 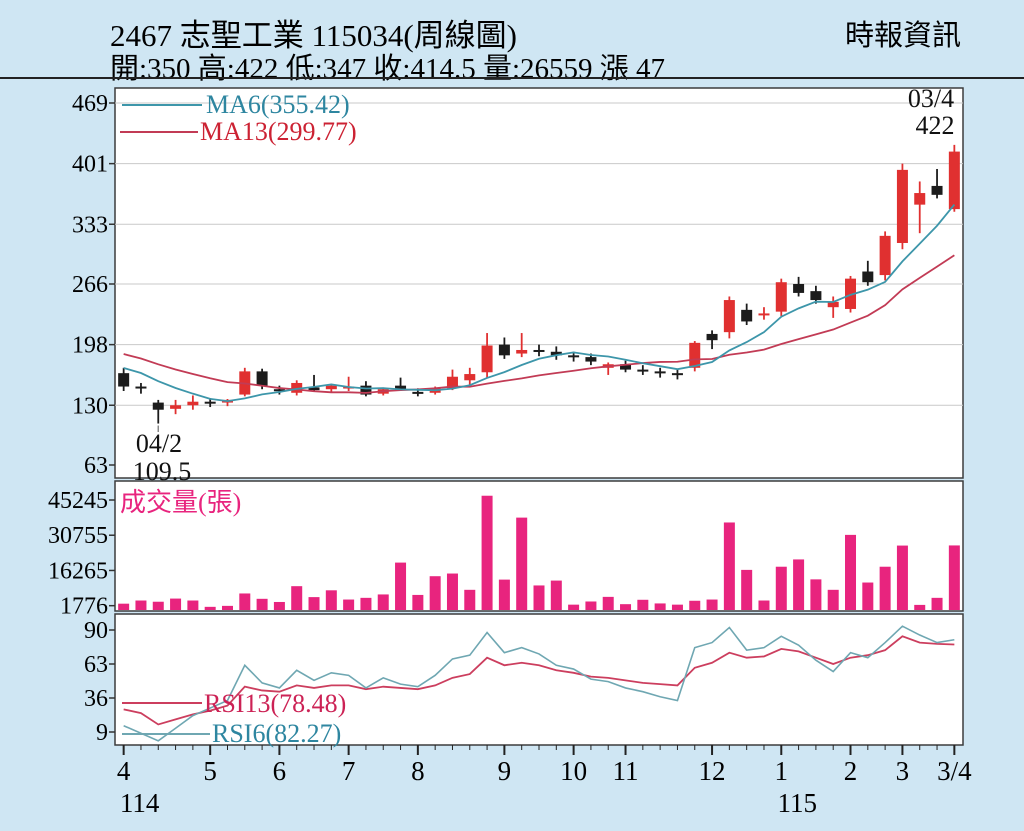 What do you see at coordinates (505, 771) in the screenshot?
I see `x-axis-month-label: 9` at bounding box center [505, 771].